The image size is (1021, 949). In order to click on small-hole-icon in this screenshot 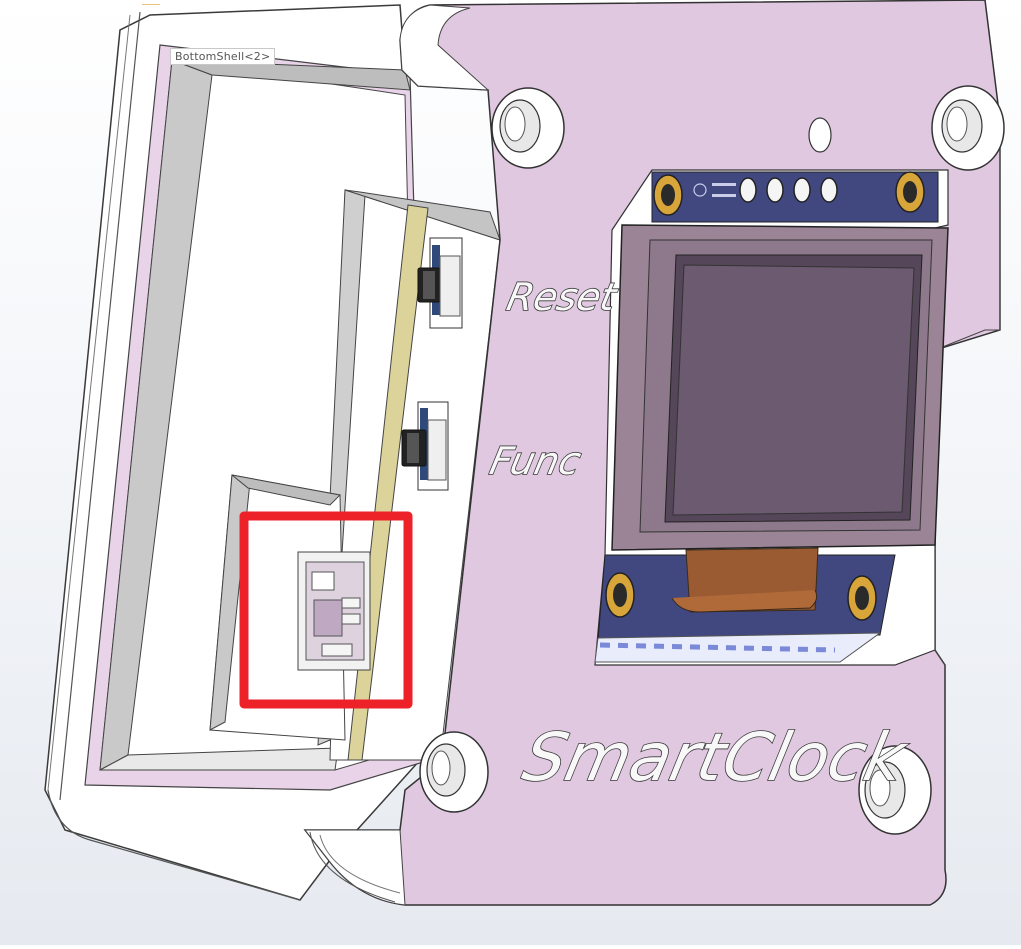, I will do `click(820, 135)`.